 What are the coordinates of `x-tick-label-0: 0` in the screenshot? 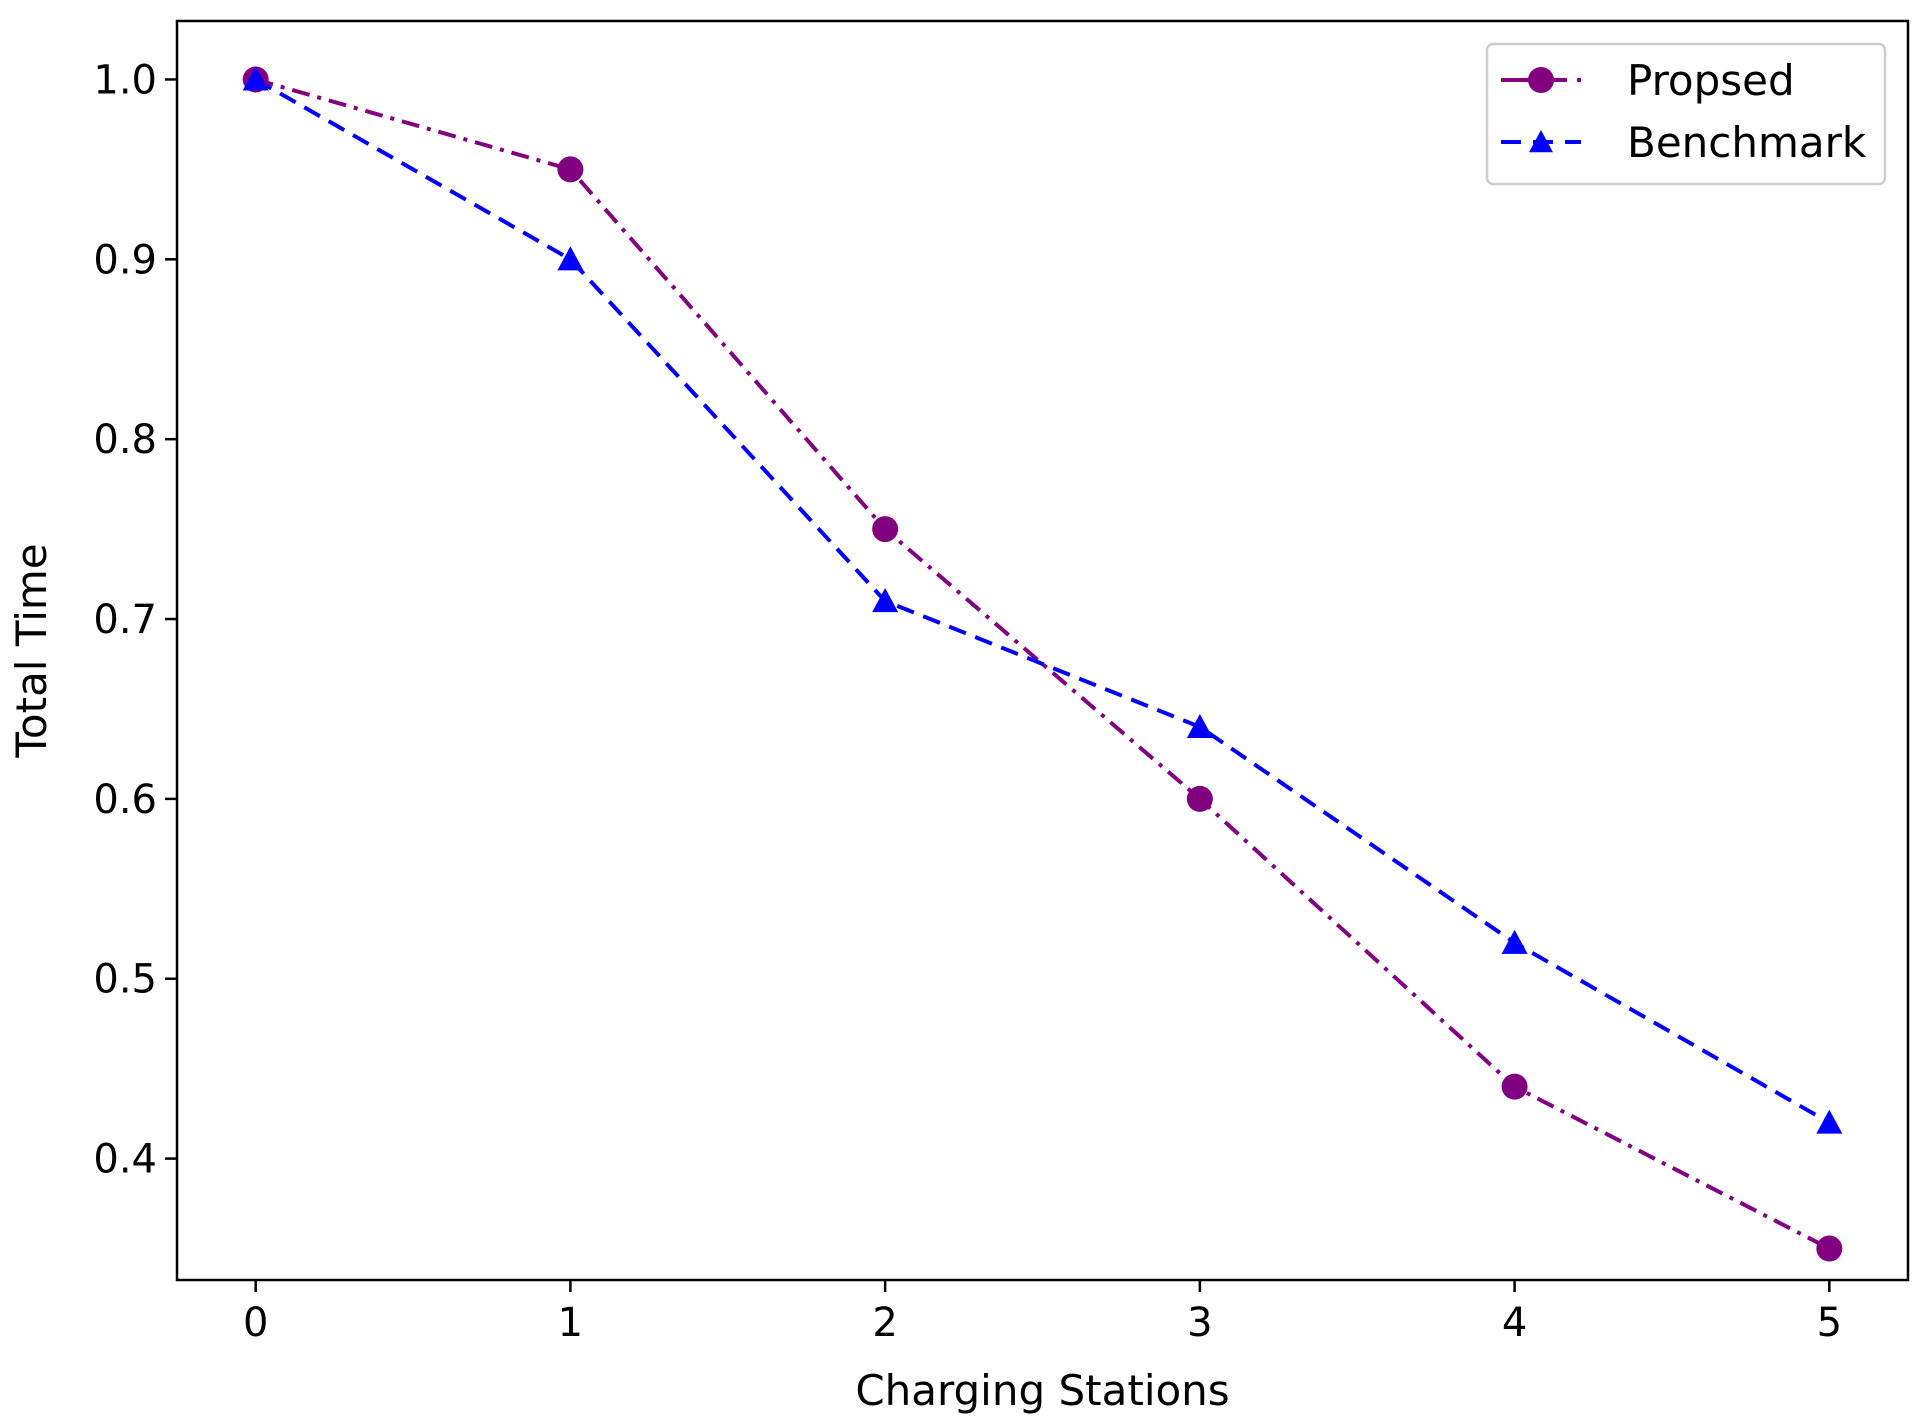 It's located at (255, 1323).